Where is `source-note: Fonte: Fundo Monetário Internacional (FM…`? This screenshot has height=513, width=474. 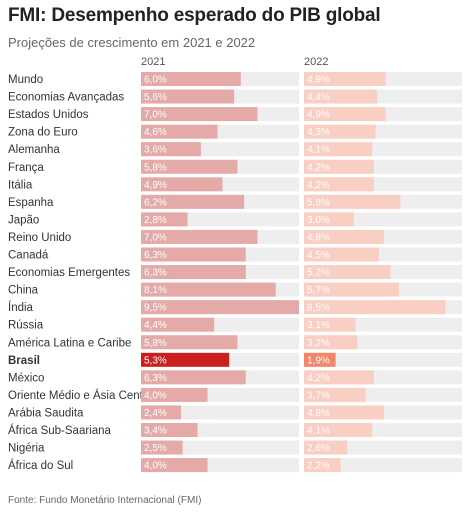
source-note: Fonte: Fundo Monetário Internacional (FM… is located at coordinates (105, 500).